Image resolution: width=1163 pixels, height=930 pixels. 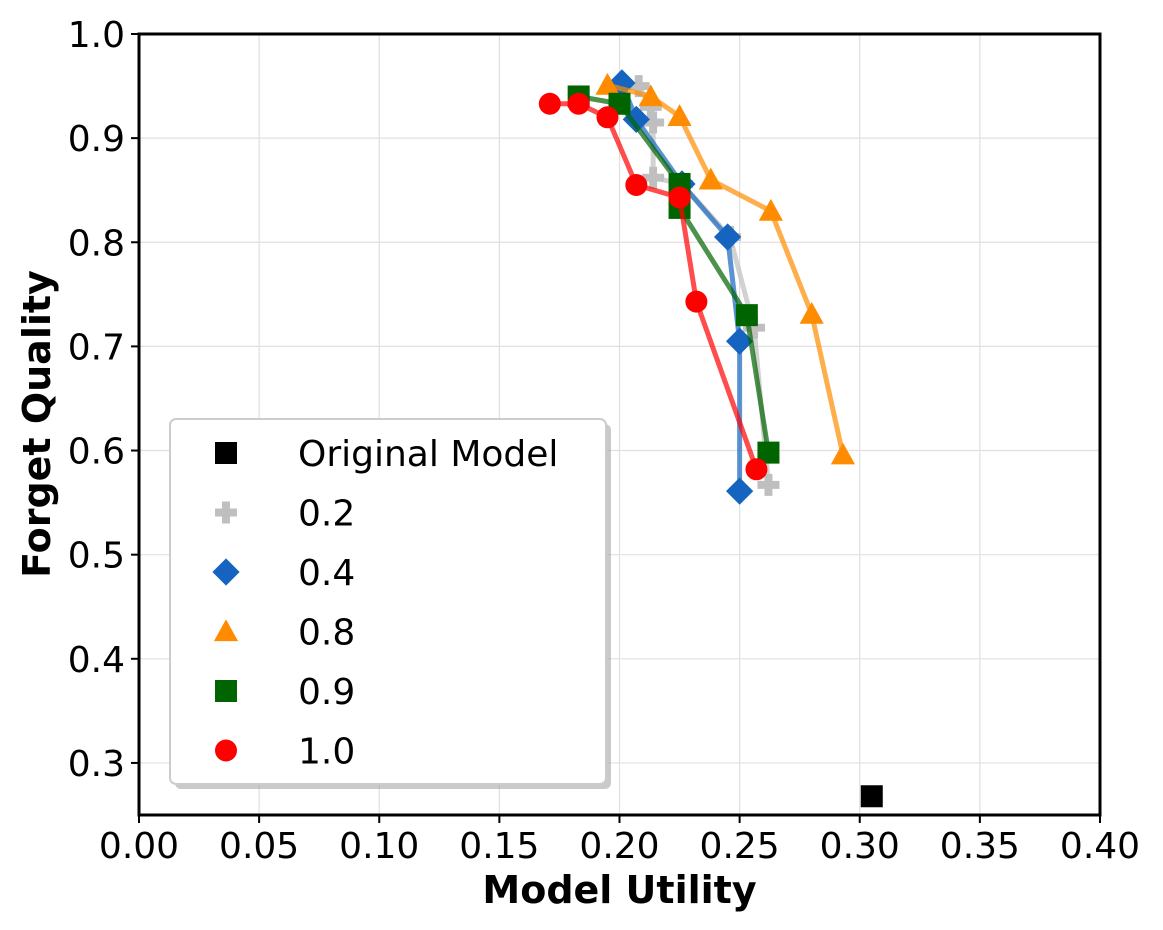 I want to click on x-tick-label: 0.30, so click(x=860, y=846).